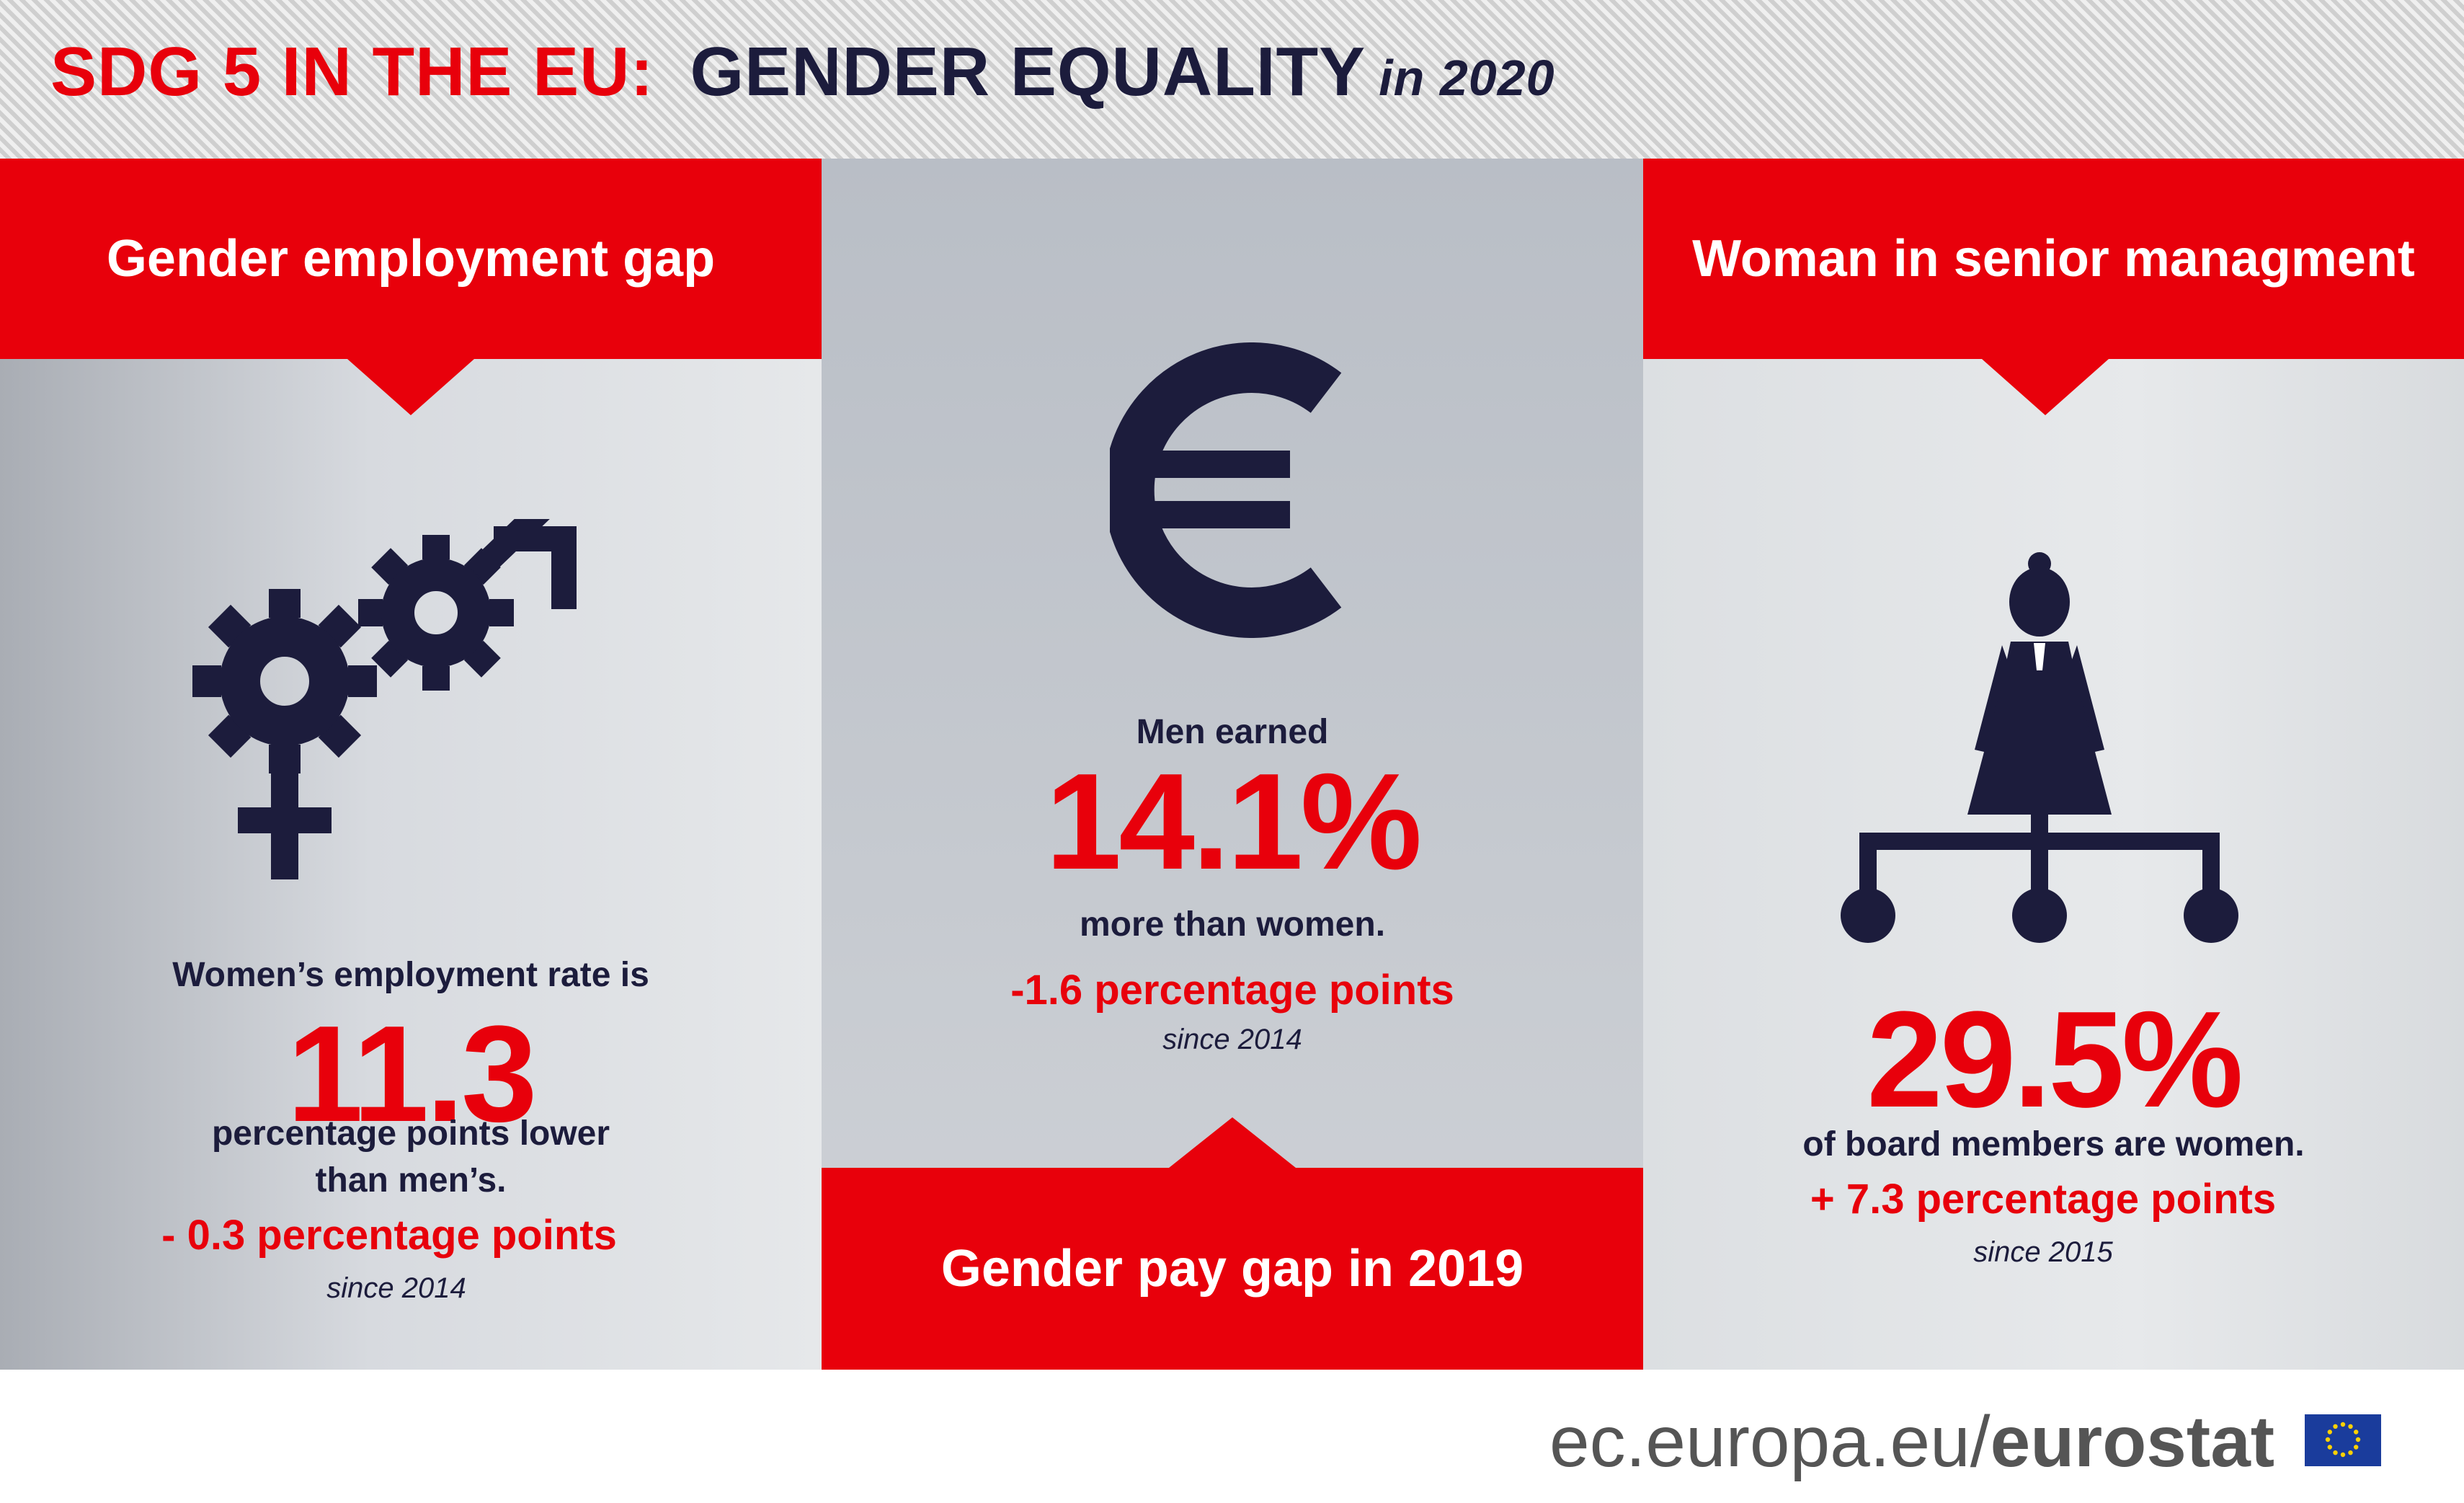 Image resolution: width=2464 pixels, height=1503 pixels. Describe the element at coordinates (2046, 387) in the screenshot. I see `management-heading-pointer` at that location.